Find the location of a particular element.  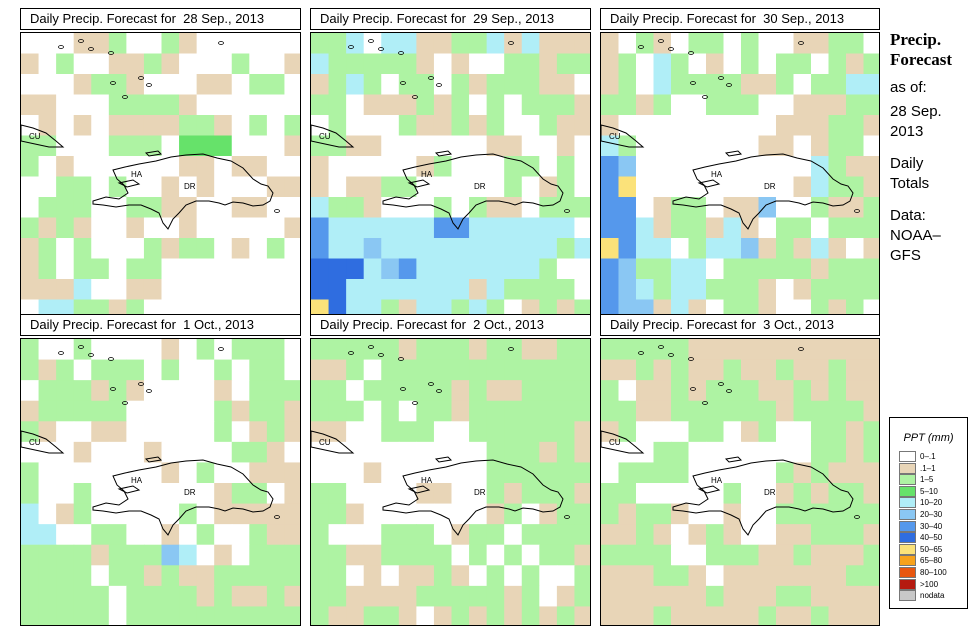

side-totals-line2: Totals is located at coordinates (910, 183).